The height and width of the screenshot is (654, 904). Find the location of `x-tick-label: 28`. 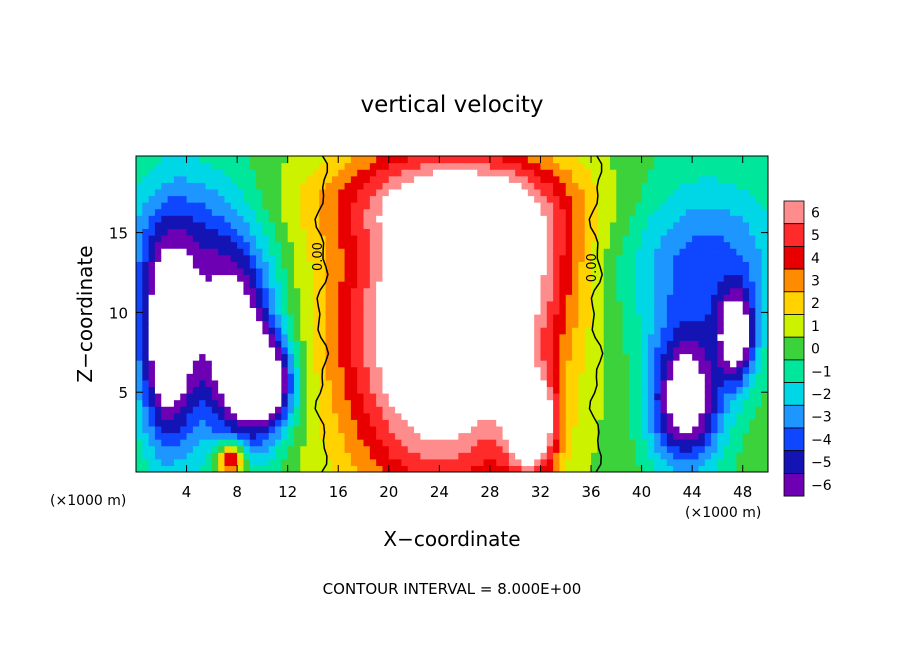

x-tick-label: 28 is located at coordinates (489, 492).